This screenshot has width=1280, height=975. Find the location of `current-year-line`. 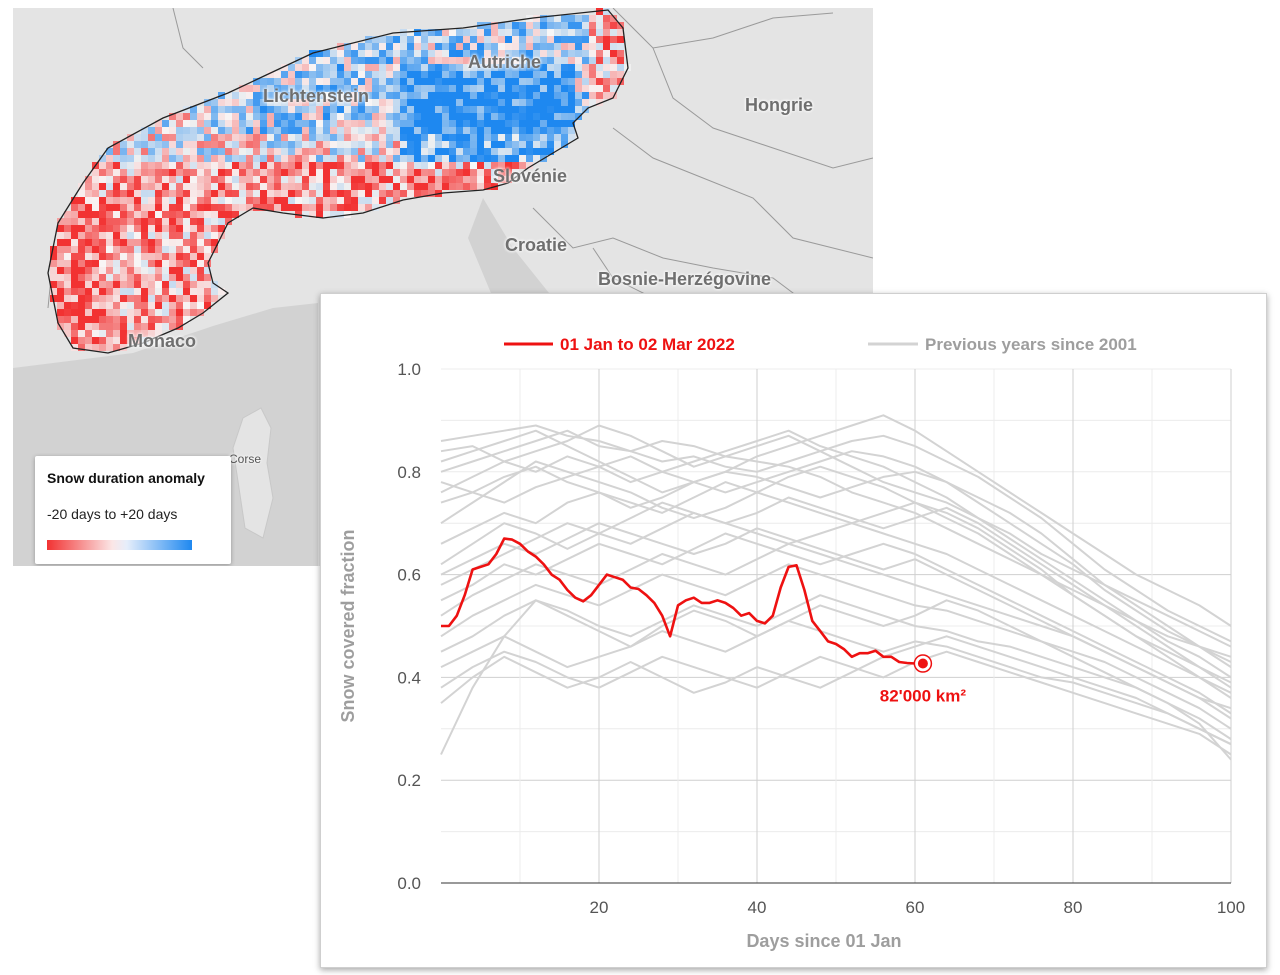

current-year-line is located at coordinates (682, 601).